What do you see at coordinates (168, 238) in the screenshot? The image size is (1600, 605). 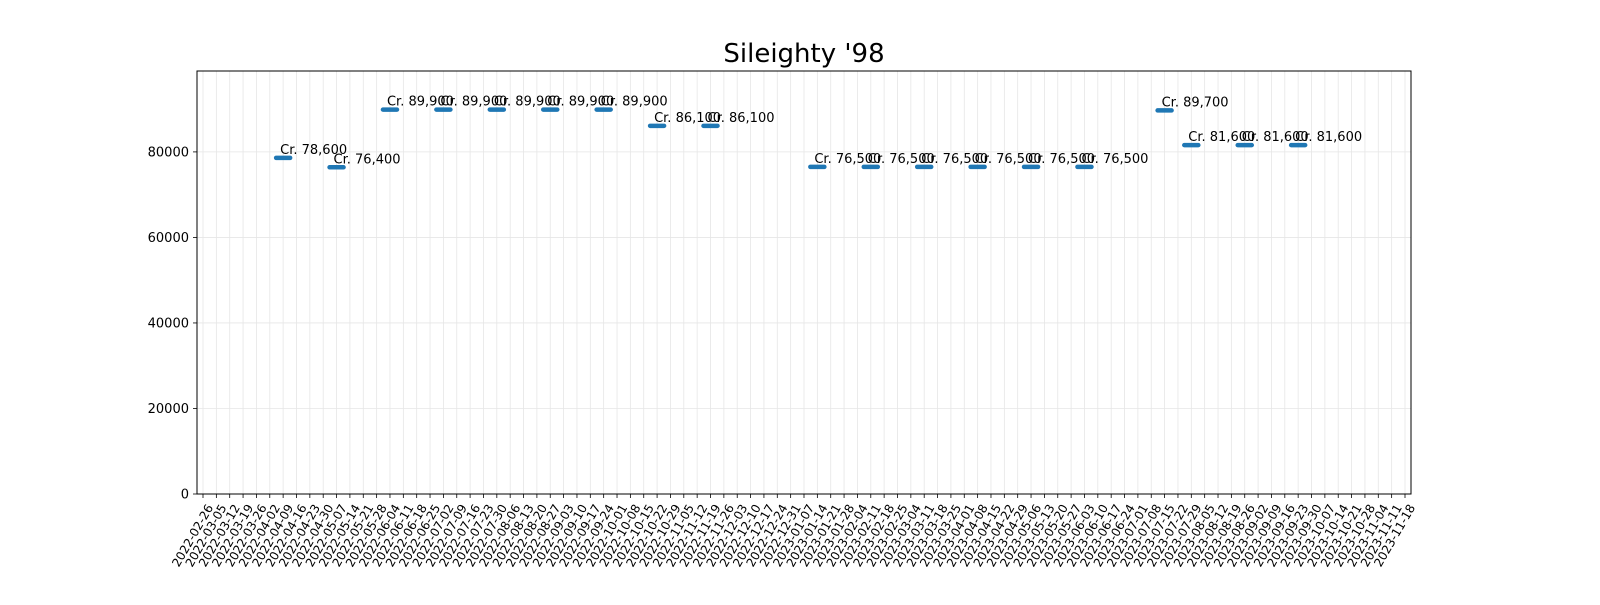 I see `y-tick-label: 60000` at bounding box center [168, 238].